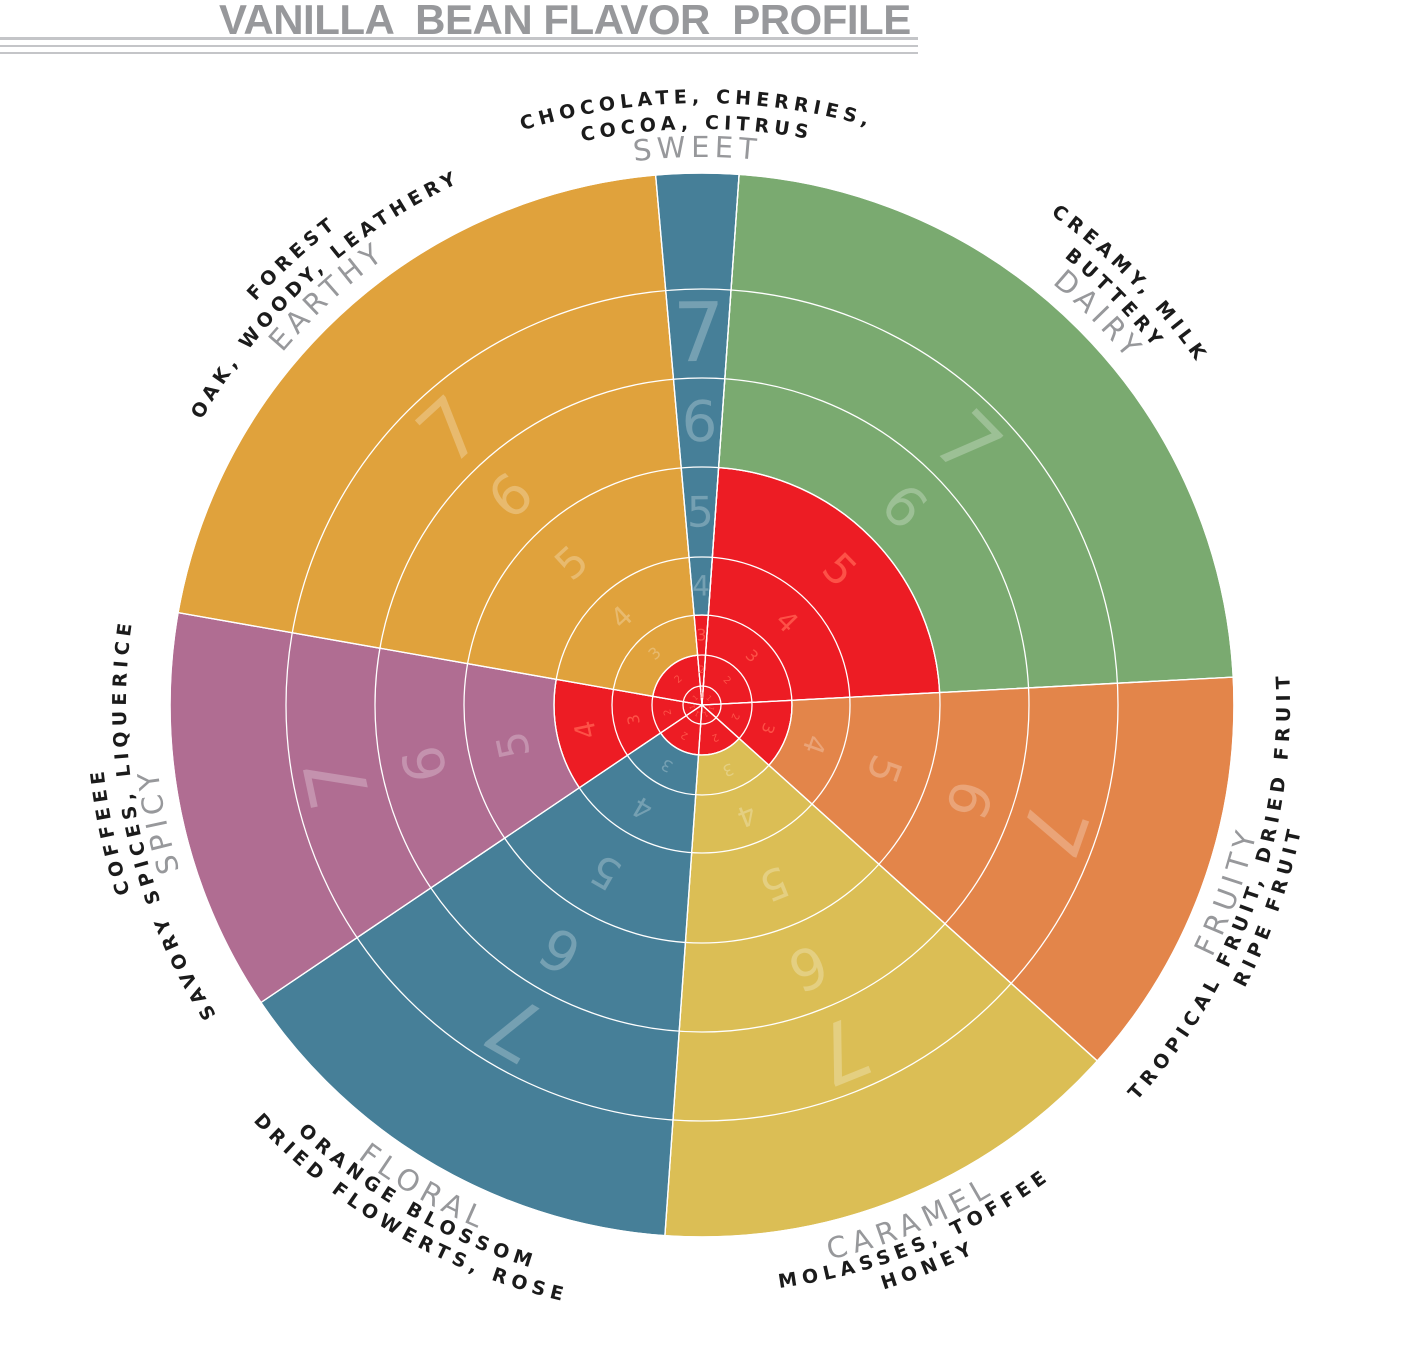 Image resolution: width=1414 pixels, height=1350 pixels. I want to click on page-title: VANILLA BEAN FLAVOR PROFILE, so click(565, 21).